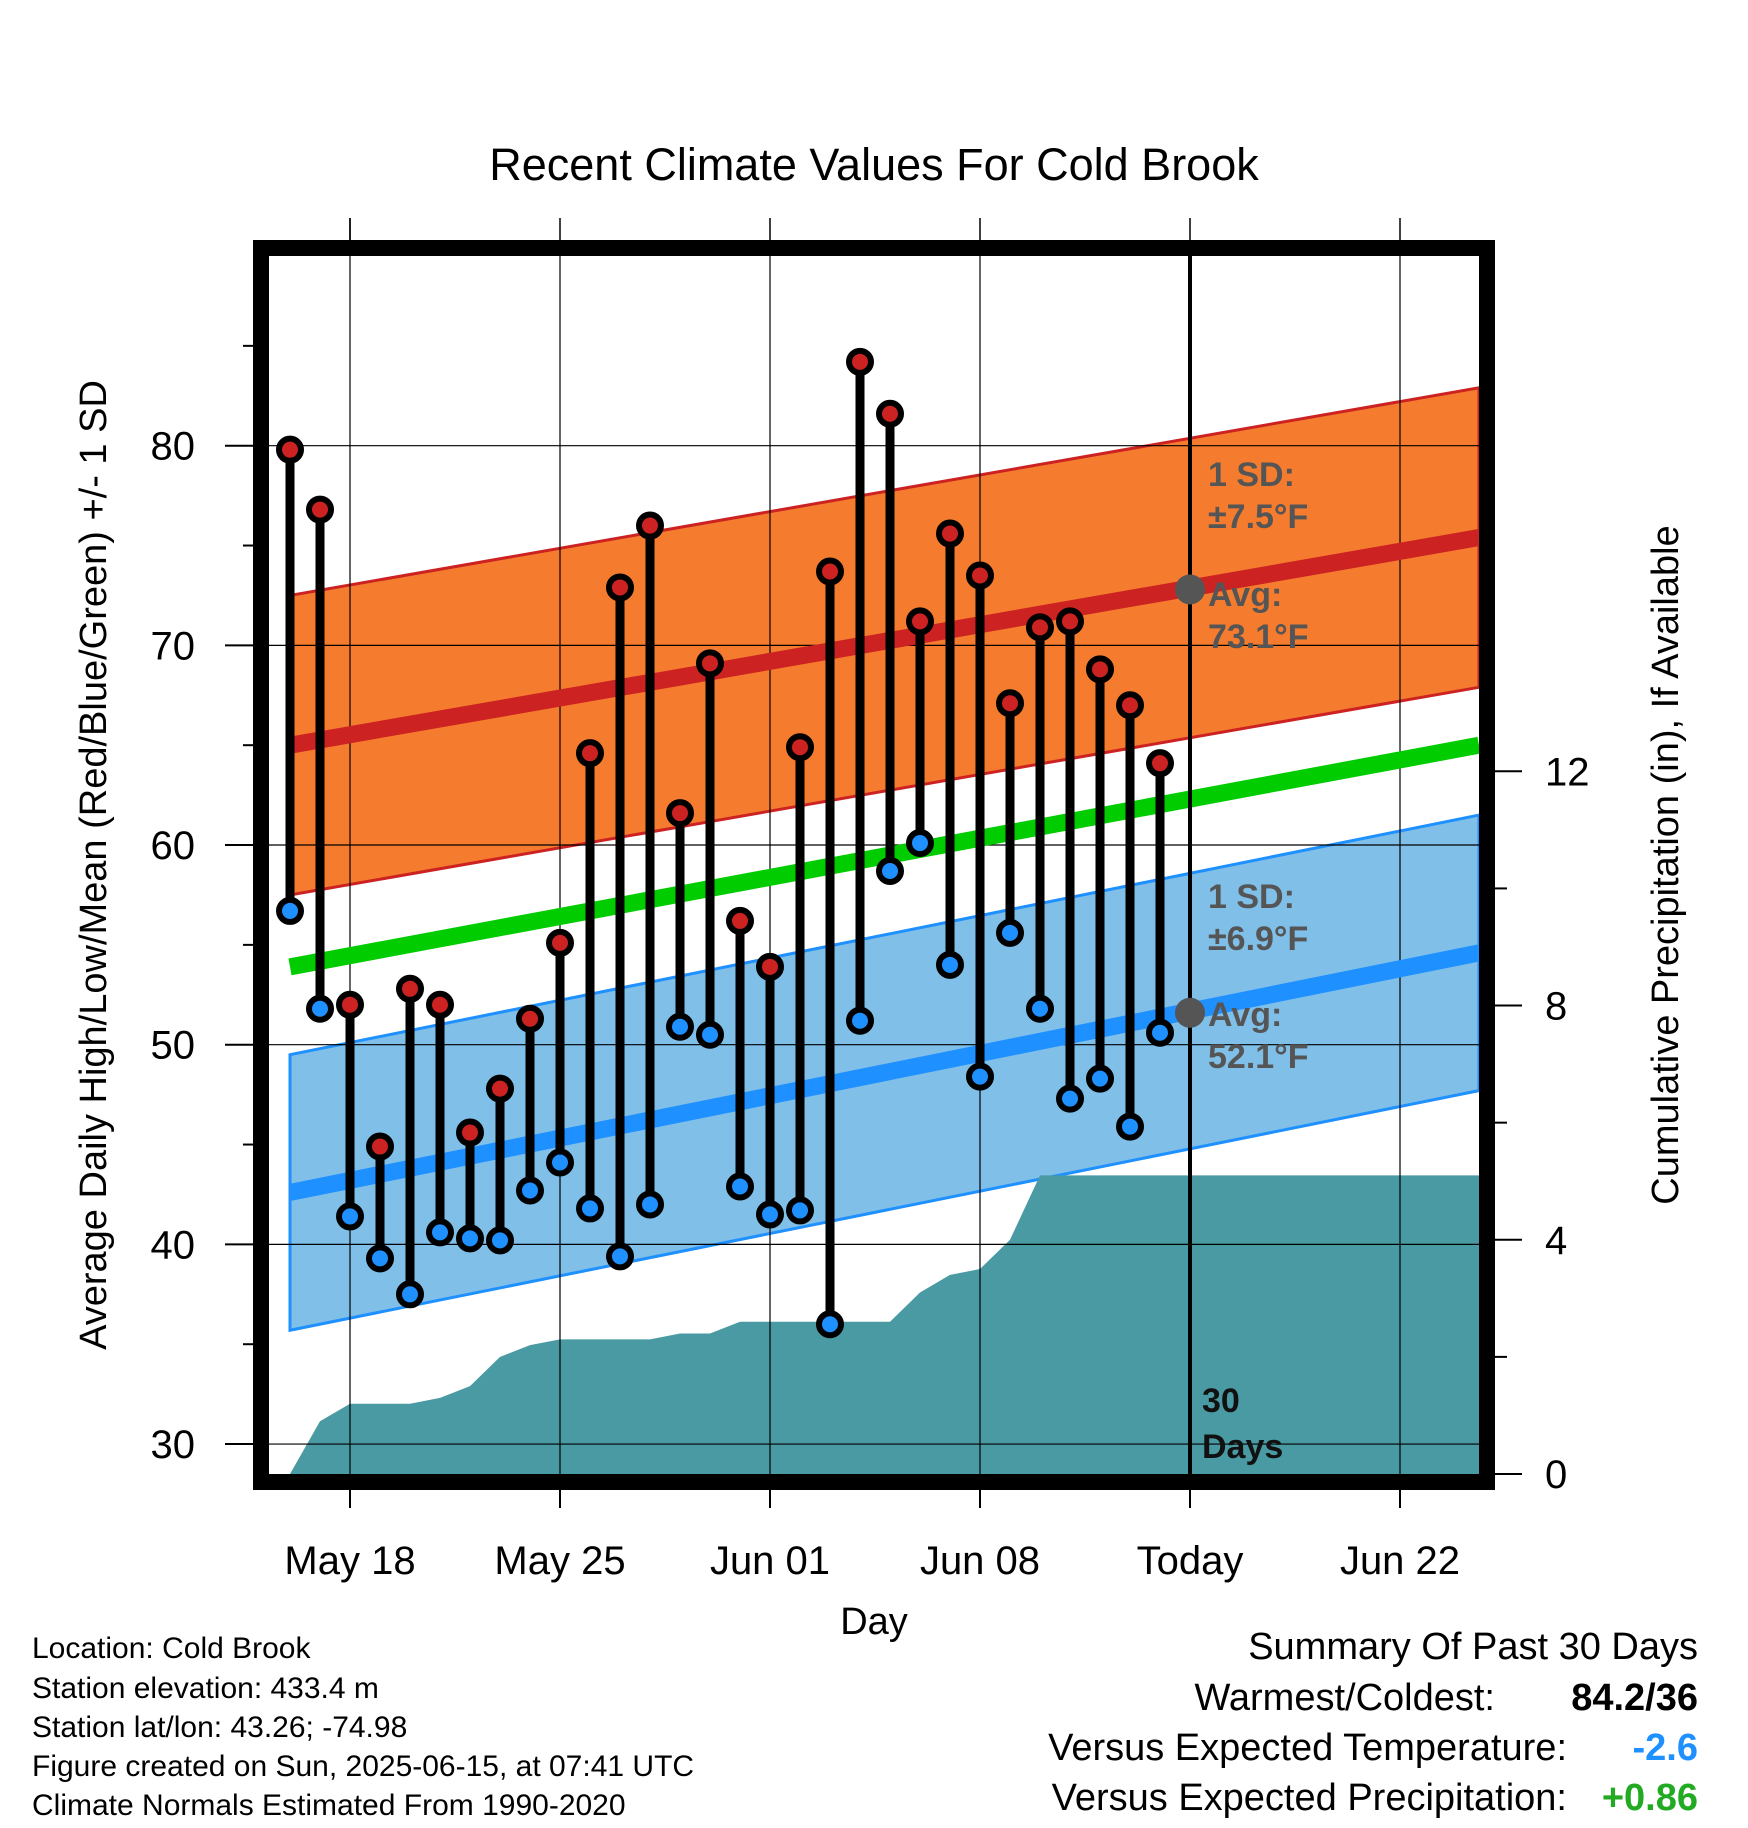  Describe the element at coordinates (173, 1445) in the screenshot. I see `y-tick-label: 30` at that location.